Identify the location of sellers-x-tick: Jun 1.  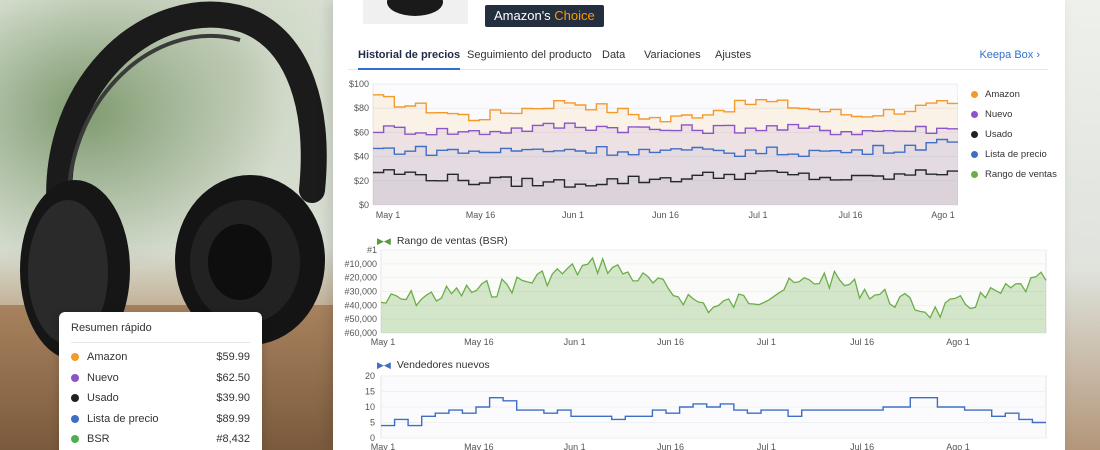
(575, 446).